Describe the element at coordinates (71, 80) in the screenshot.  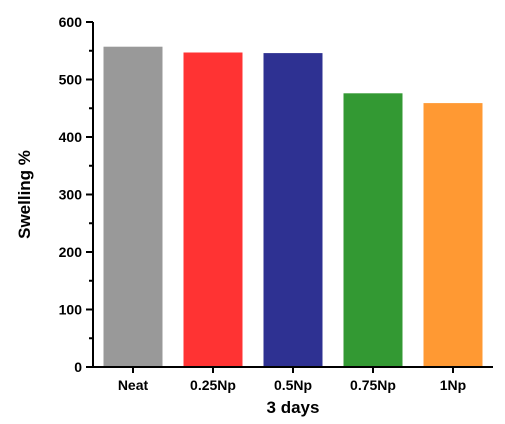
I see `y-tick-label: 500` at that location.